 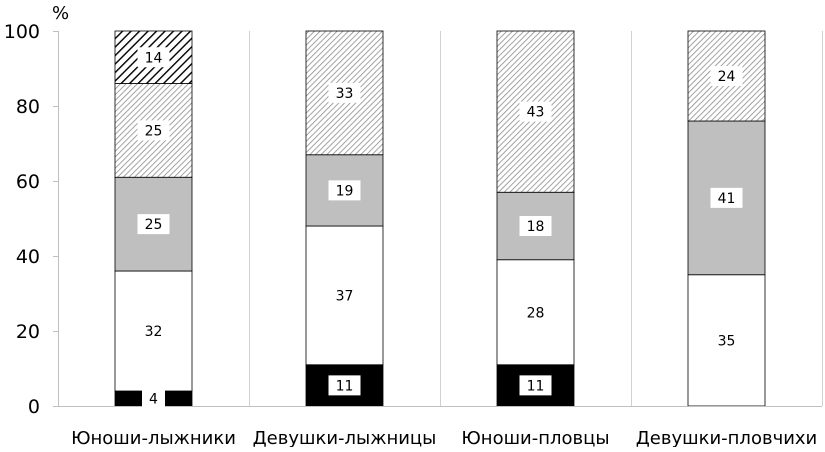 I want to click on data-label: 33, so click(x=344, y=92).